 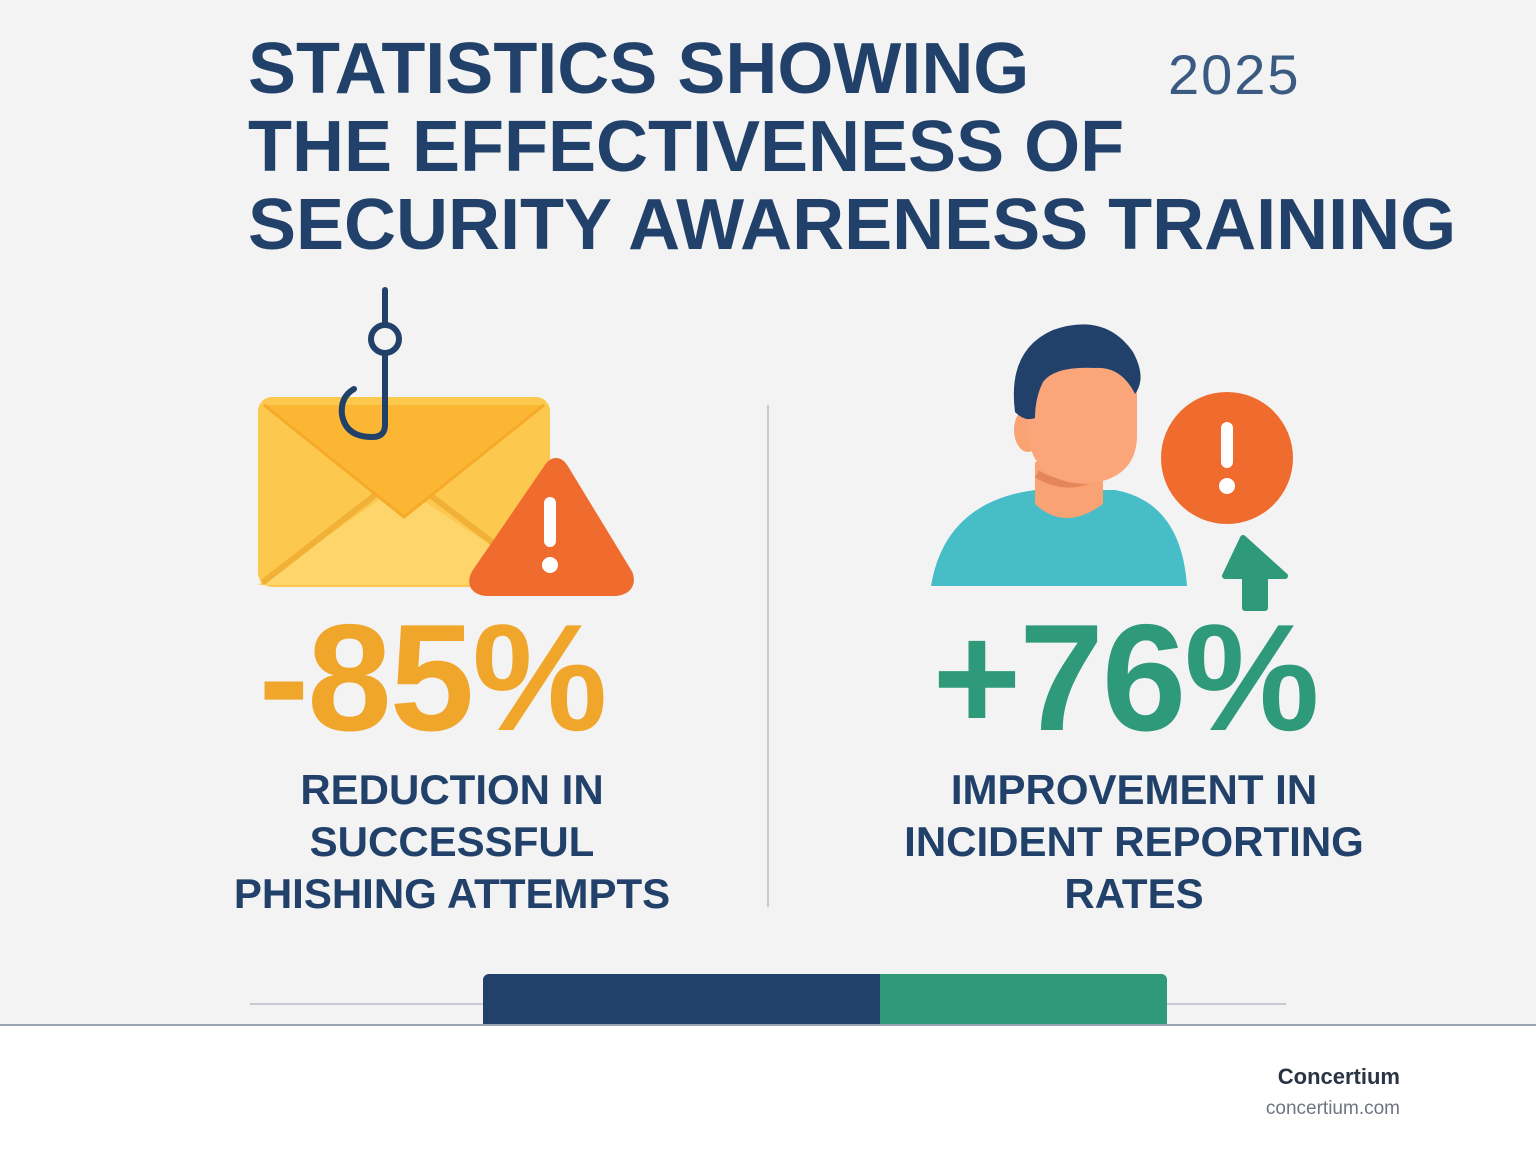 I want to click on person-alert-icon, so click(x=1112, y=467).